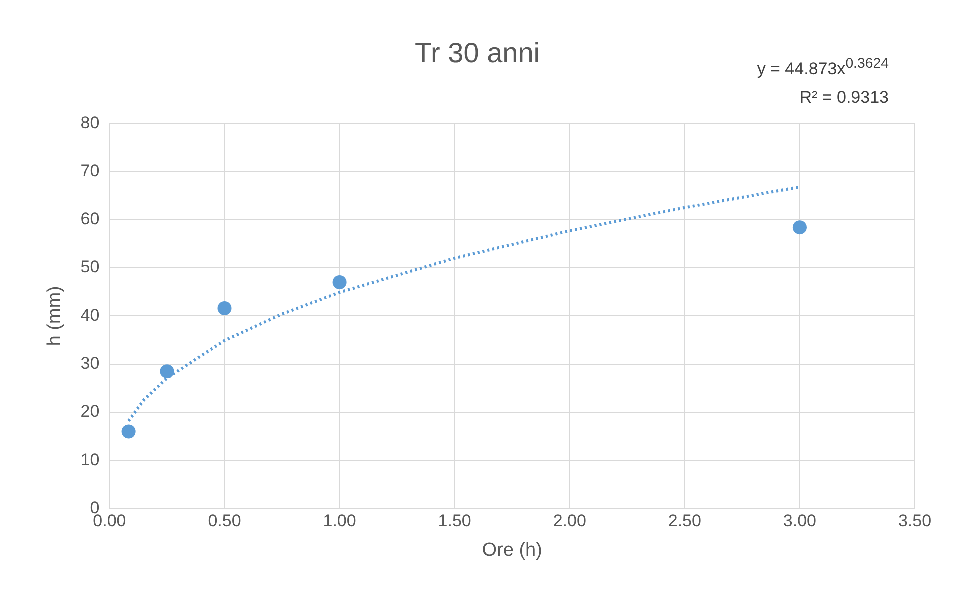  What do you see at coordinates (225, 521) in the screenshot?
I see `x-tick-label: 0.50` at bounding box center [225, 521].